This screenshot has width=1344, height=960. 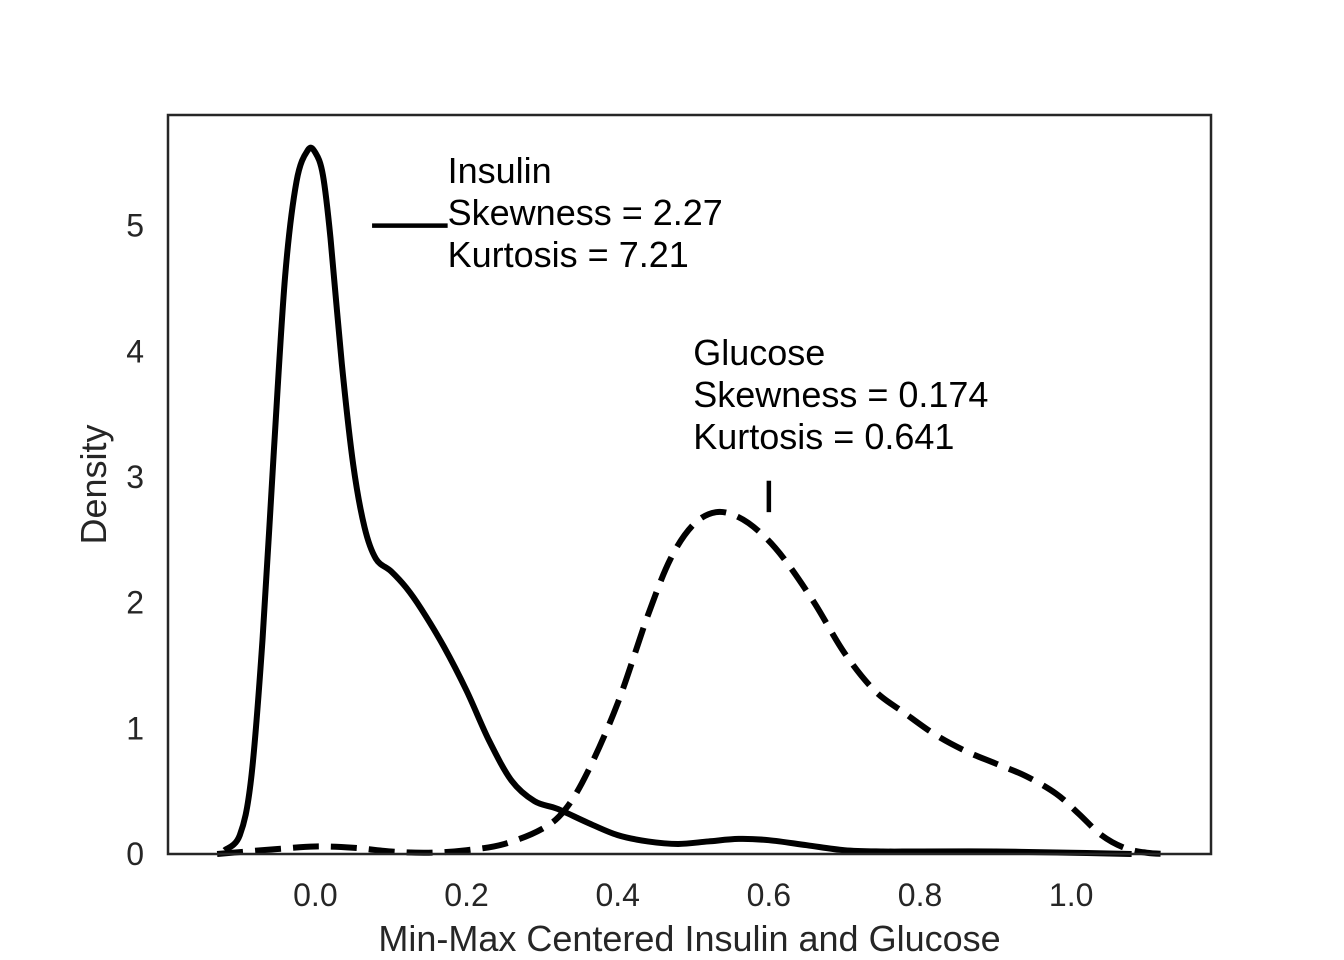 What do you see at coordinates (135, 540) in the screenshot?
I see `y-axis-ticks: 0 1 2 3 4 5` at bounding box center [135, 540].